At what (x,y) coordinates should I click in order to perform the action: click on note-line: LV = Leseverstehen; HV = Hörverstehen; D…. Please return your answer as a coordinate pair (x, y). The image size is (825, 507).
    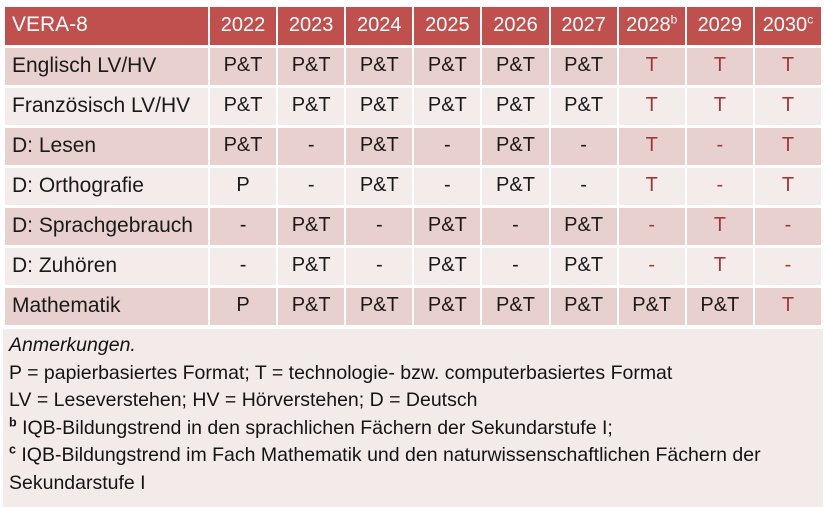
    Looking at the image, I should click on (411, 401).